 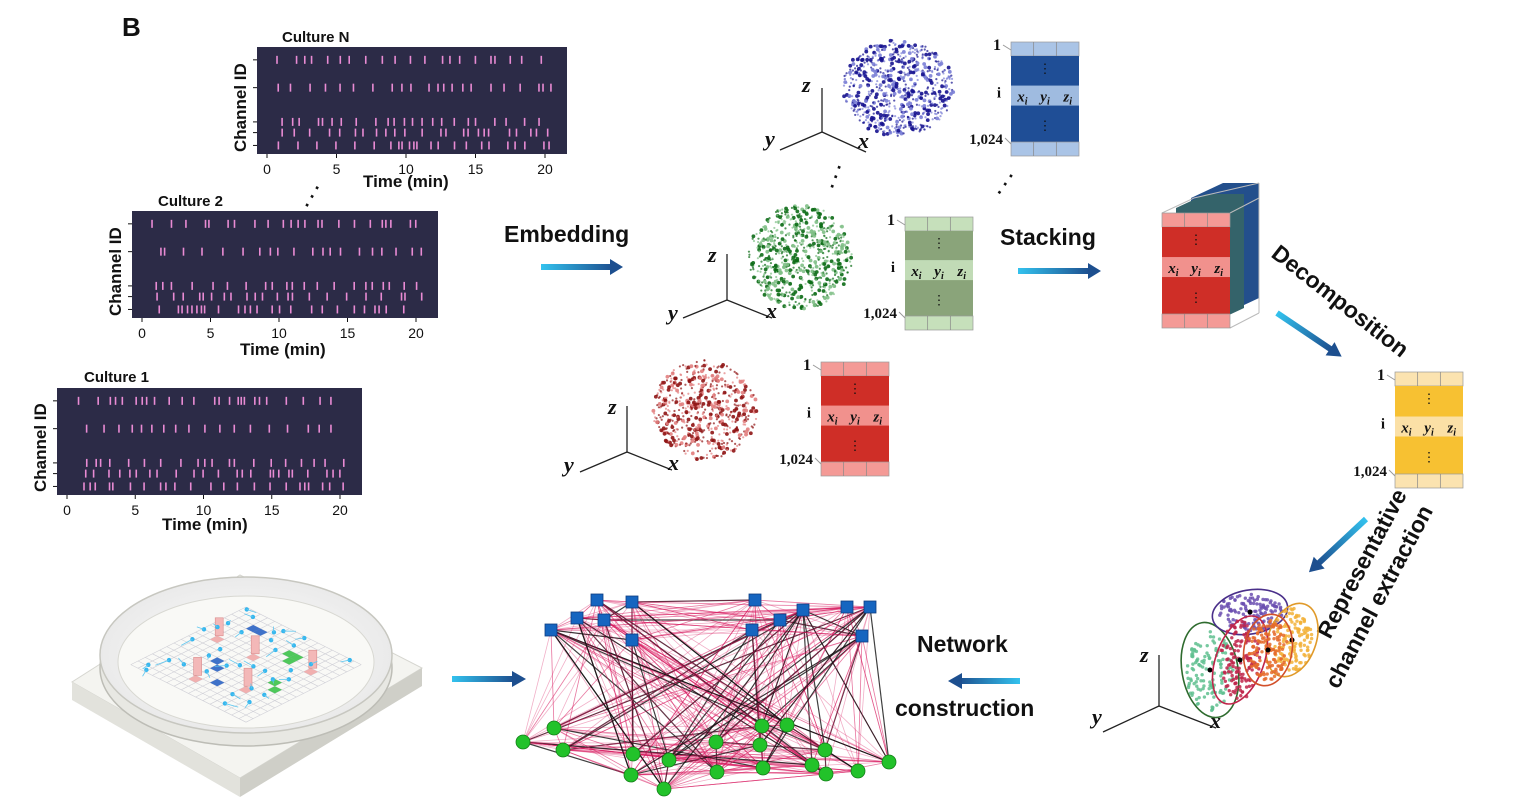 I want to click on electrode-cell, so click(x=253, y=657).